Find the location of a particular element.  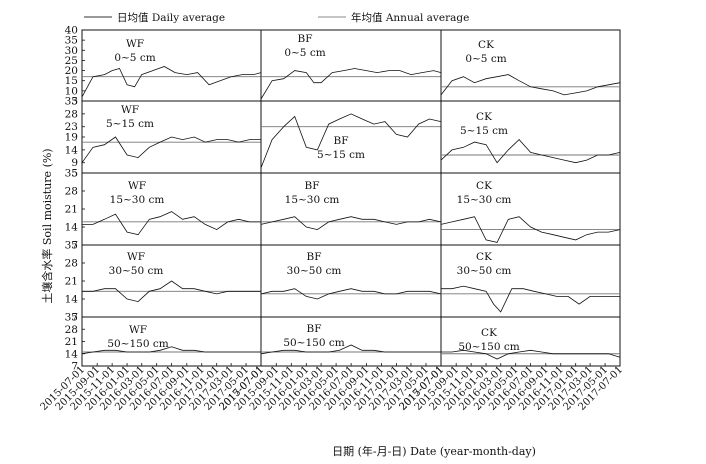

panel-bf-1: BF 0~5 cm is located at coordinates (351, 65).